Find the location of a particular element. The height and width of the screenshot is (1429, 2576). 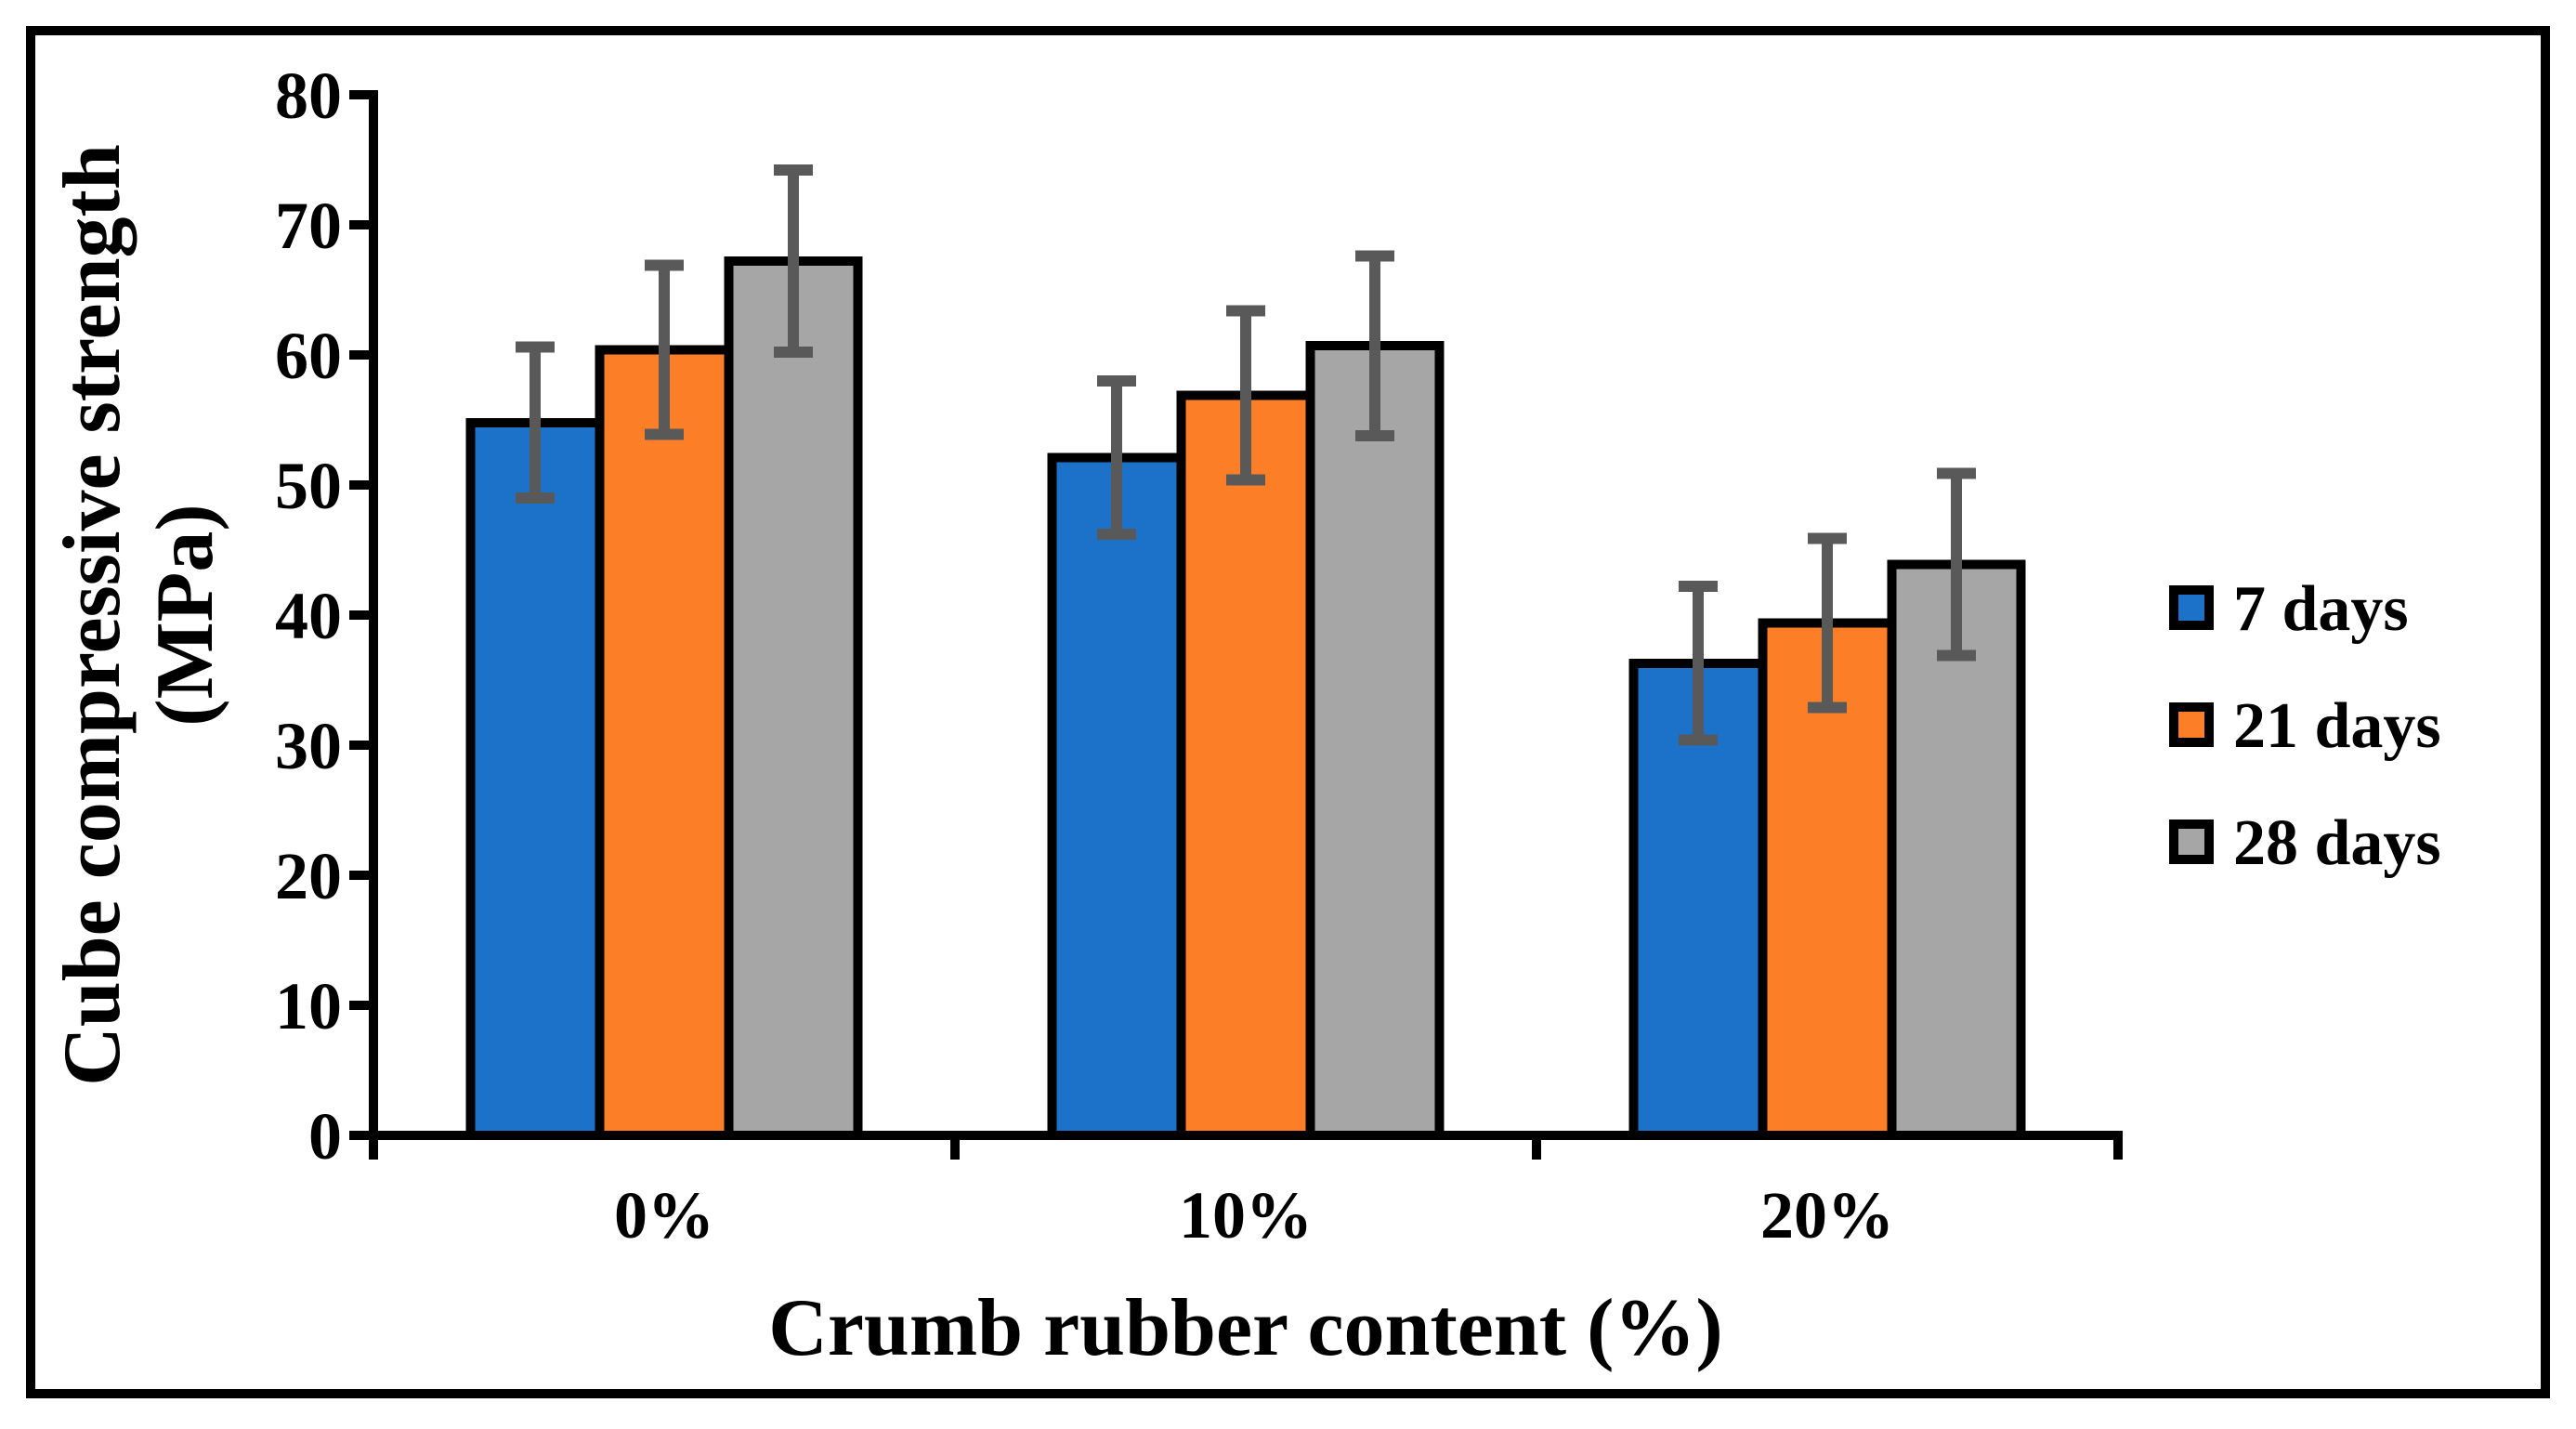

y-tick-label-20: 20 is located at coordinates (309, 876).